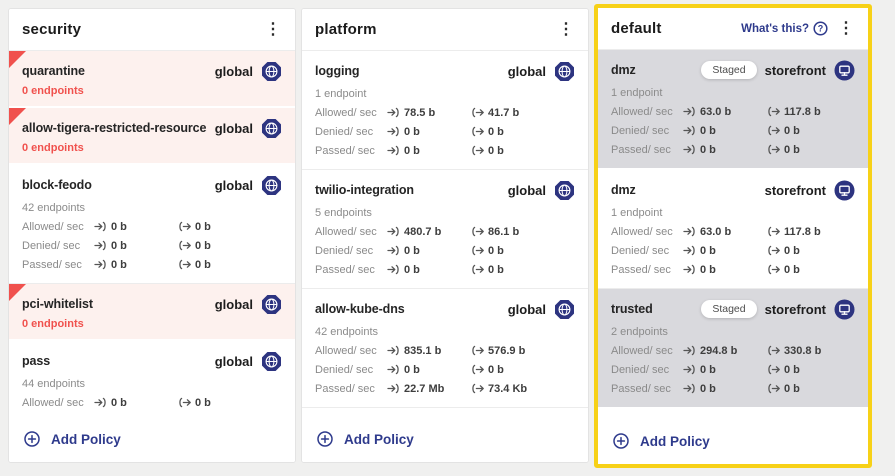  I want to click on stat-row: Allowed/ sec 480.7 b 86.1 b, so click(445, 231).